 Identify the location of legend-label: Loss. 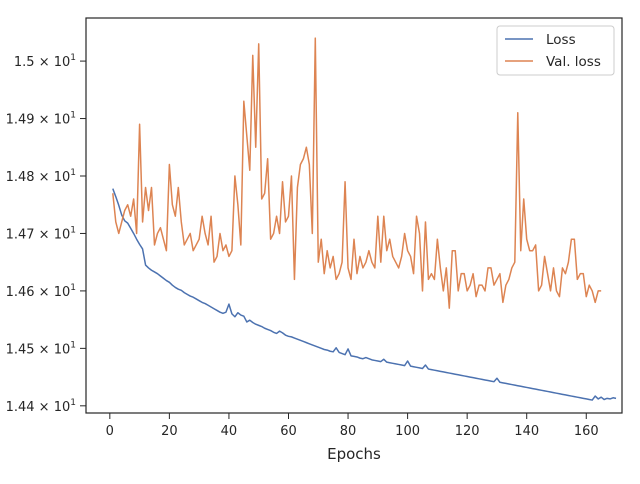
(561, 40).